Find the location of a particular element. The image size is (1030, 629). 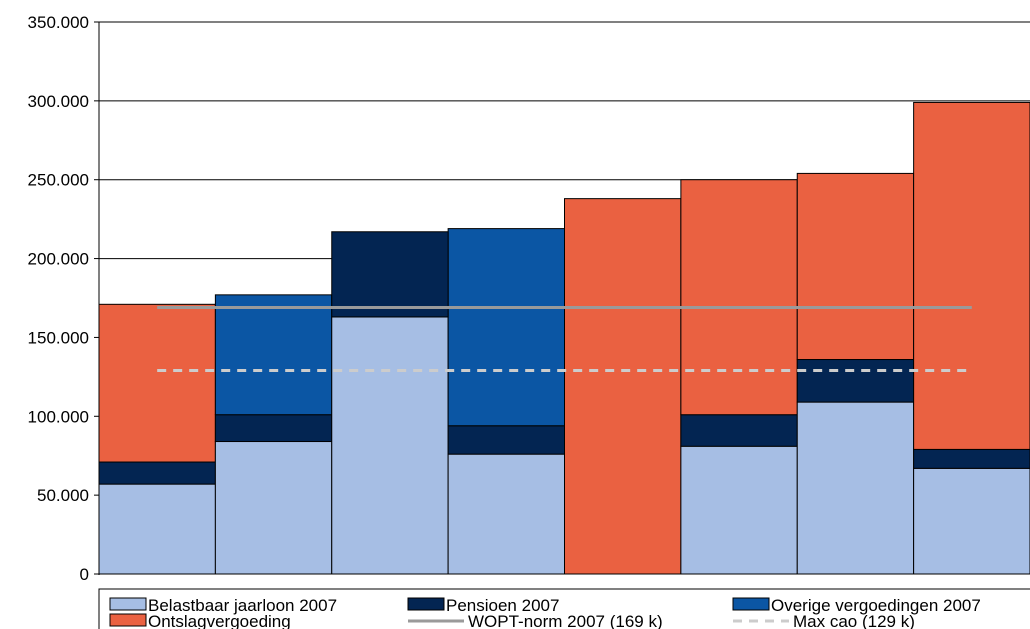

y-tick-label: 150.000 is located at coordinates (58, 337).